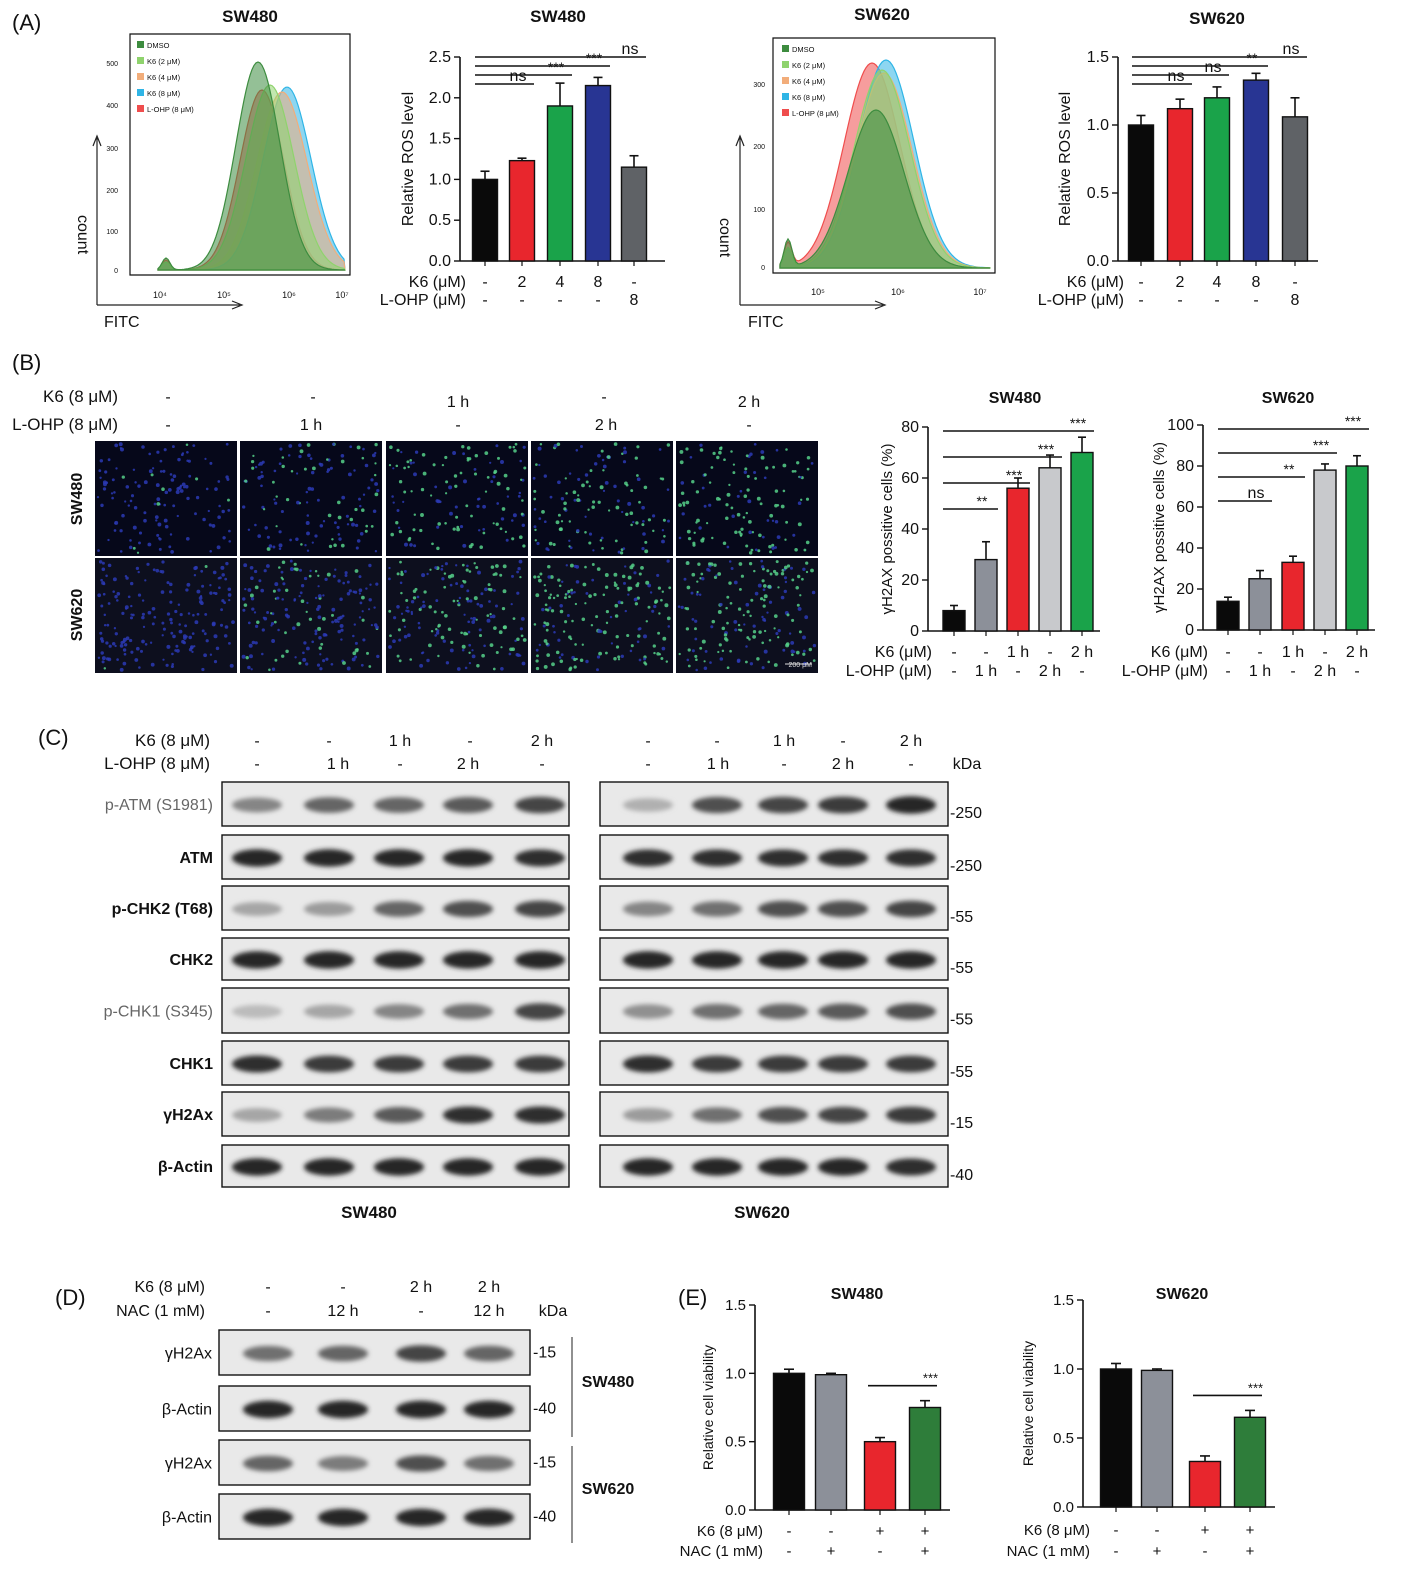 This screenshot has height=1591, width=1403. Describe the element at coordinates (1063, 1369) in the screenshot. I see `y-tick-label: 1.0` at that location.